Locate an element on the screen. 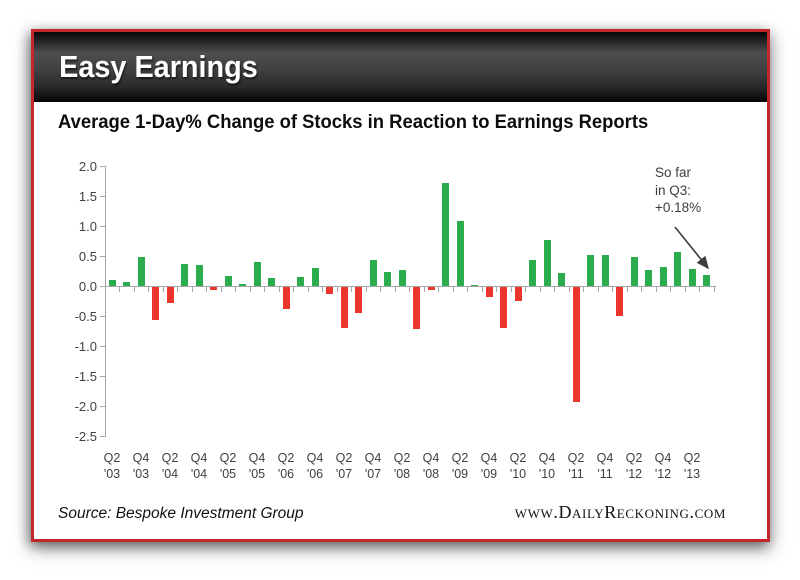 This screenshot has width=800, height=580. y-tick-label: -2.5 is located at coordinates (85, 436).